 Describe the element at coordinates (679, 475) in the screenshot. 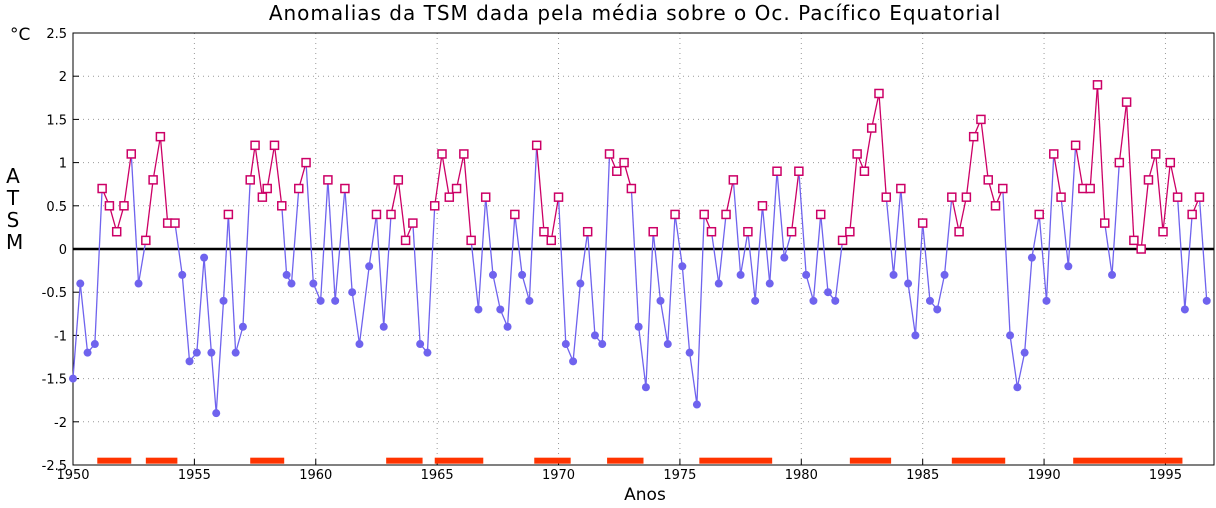

I see `x-tick-label: 1975` at that location.